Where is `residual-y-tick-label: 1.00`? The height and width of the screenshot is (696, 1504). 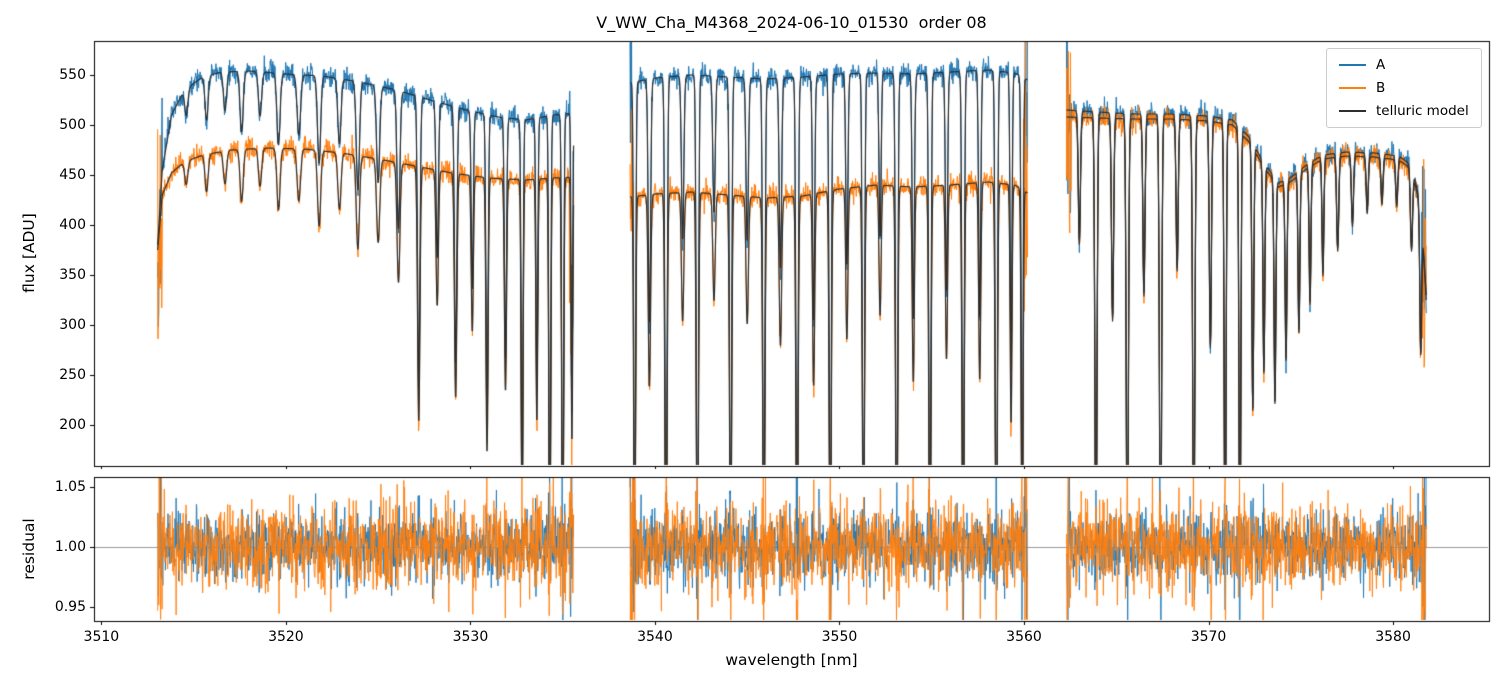
residual-y-tick-label: 1.00 is located at coordinates (70, 546).